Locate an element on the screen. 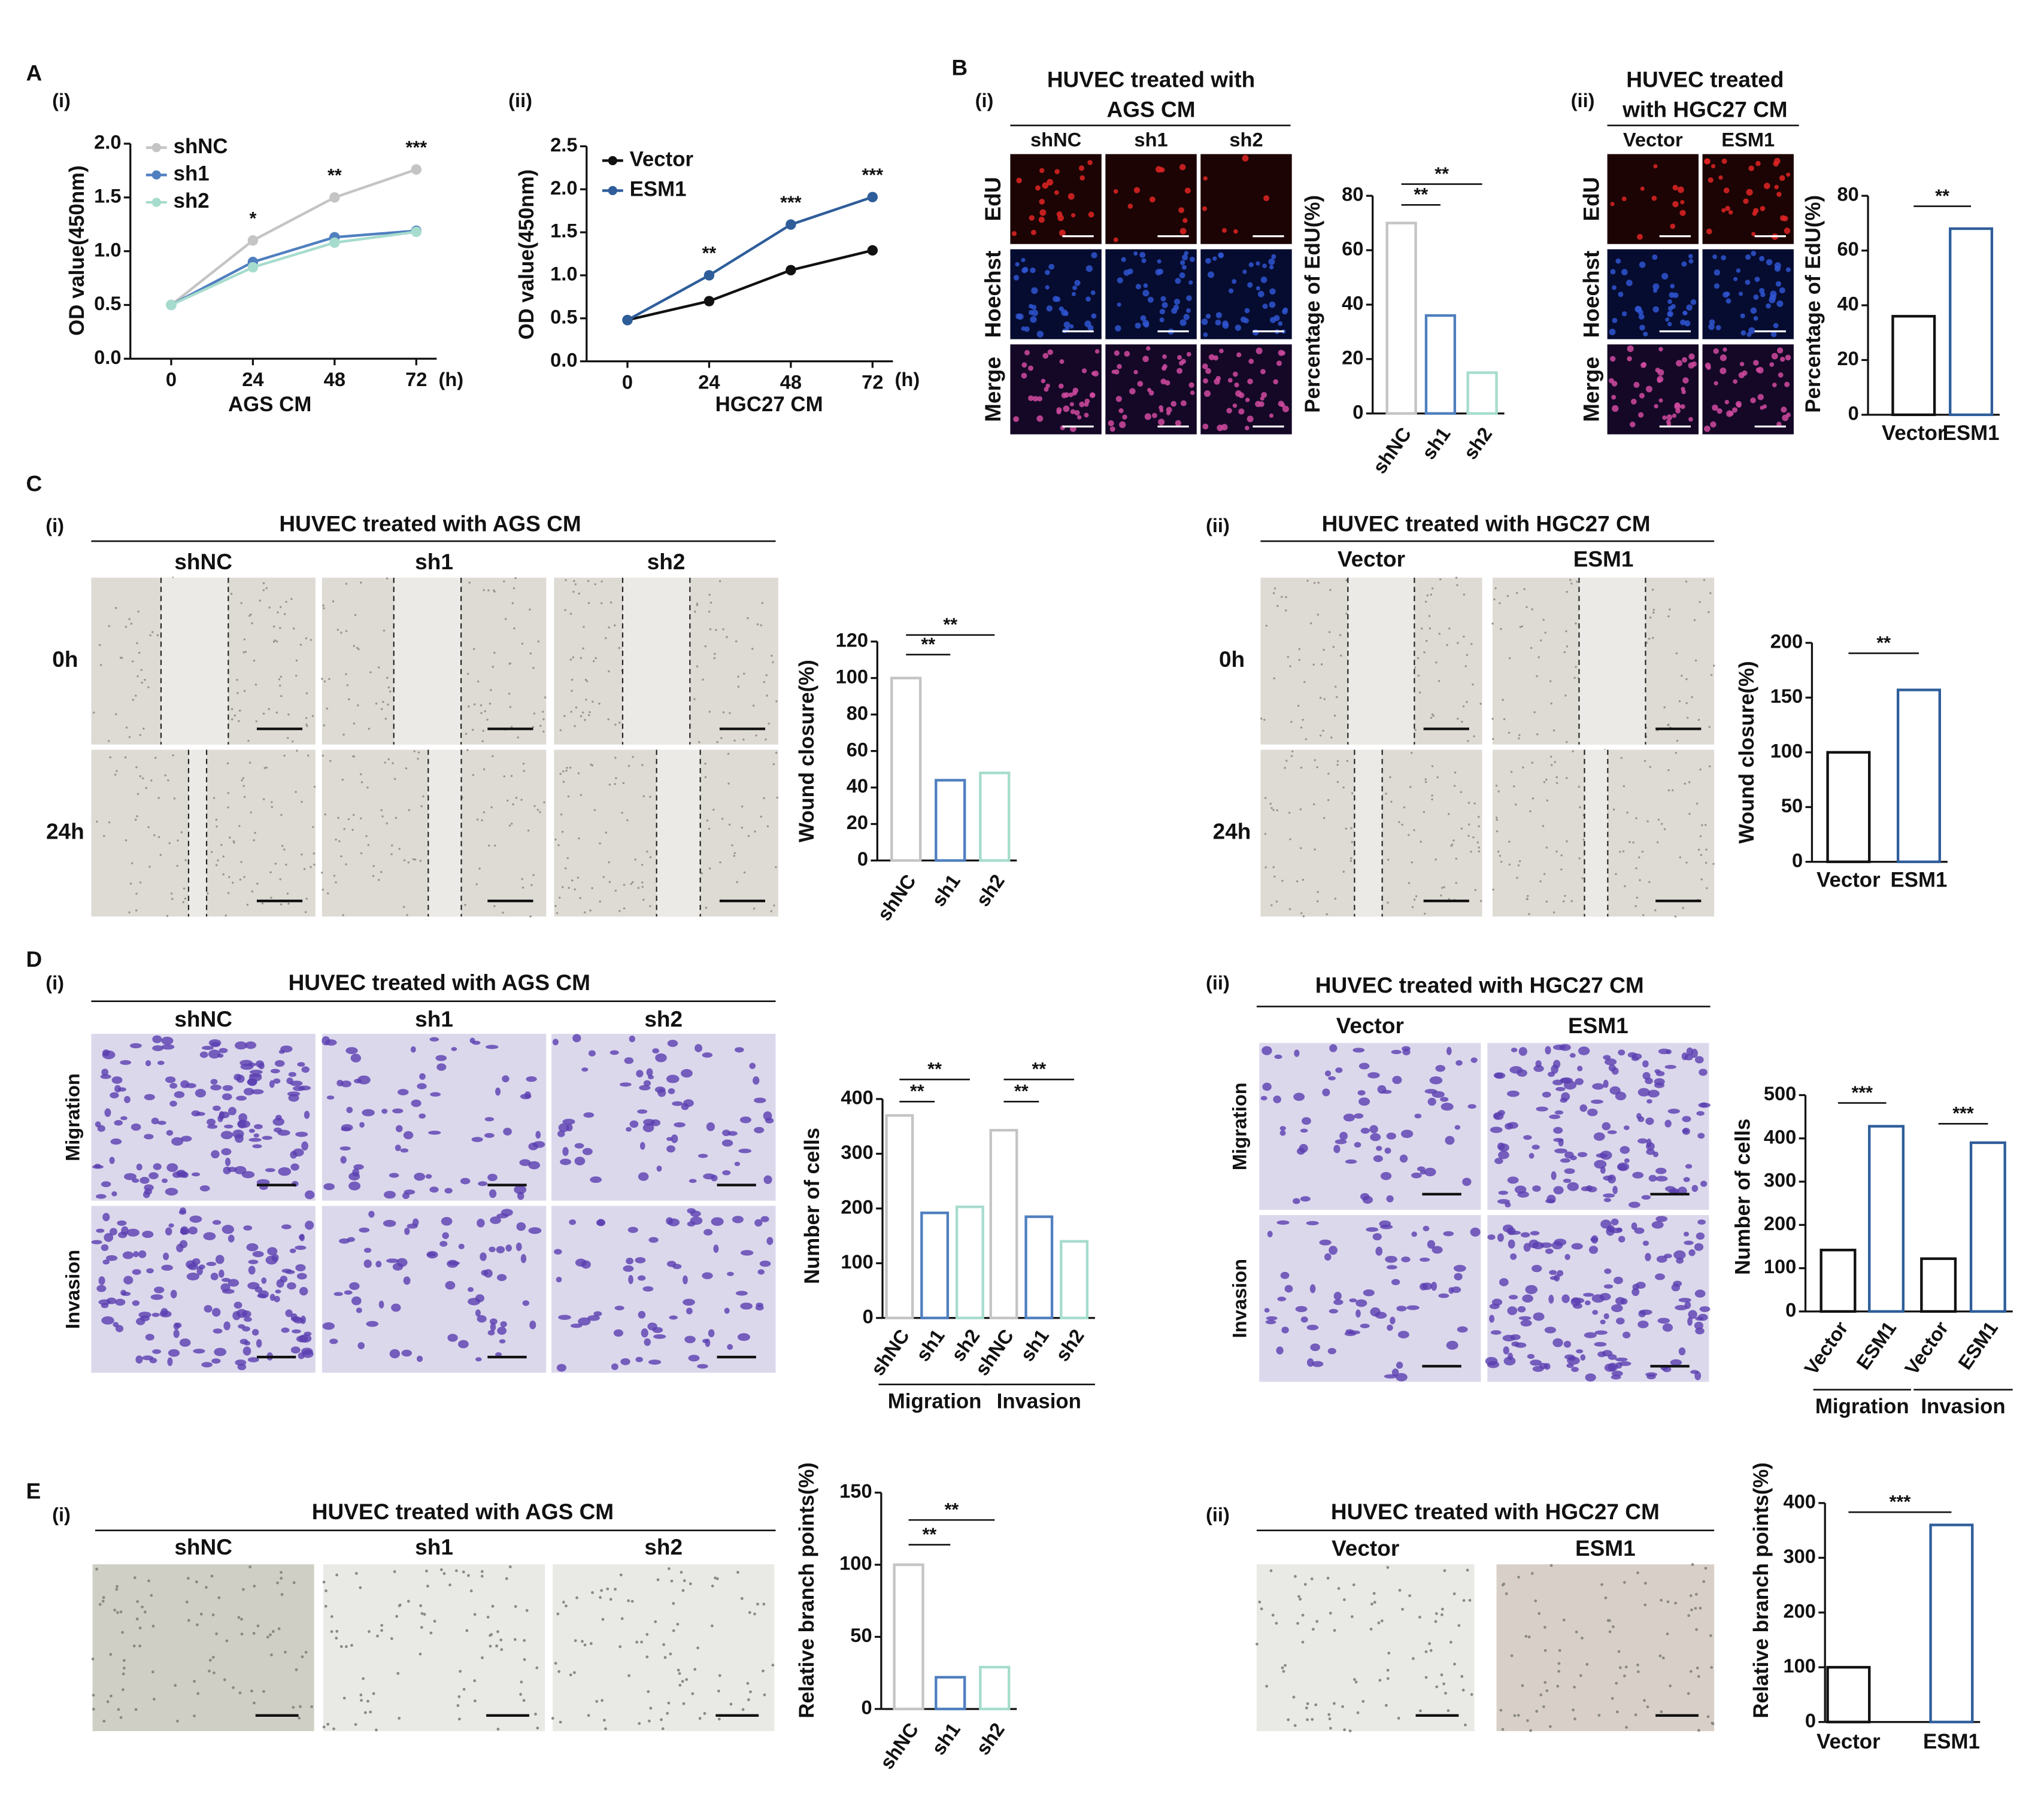 Image resolution: width=2044 pixels, height=1794 pixels. legend-label: shNC is located at coordinates (201, 147).